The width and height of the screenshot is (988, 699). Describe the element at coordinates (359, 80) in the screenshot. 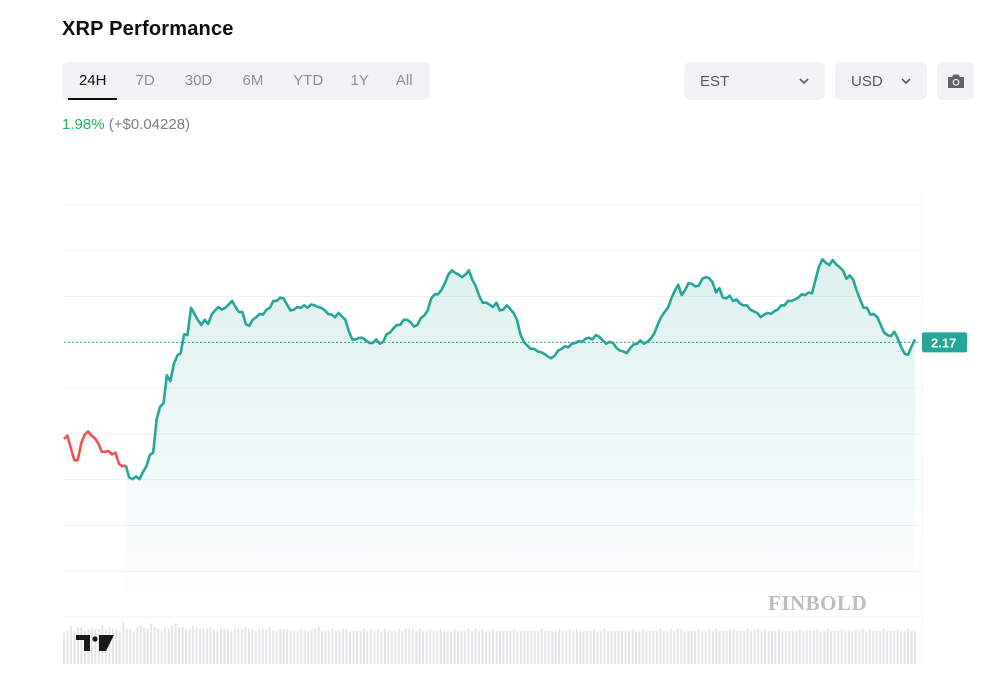

I see `tab-1y: 1Y` at that location.